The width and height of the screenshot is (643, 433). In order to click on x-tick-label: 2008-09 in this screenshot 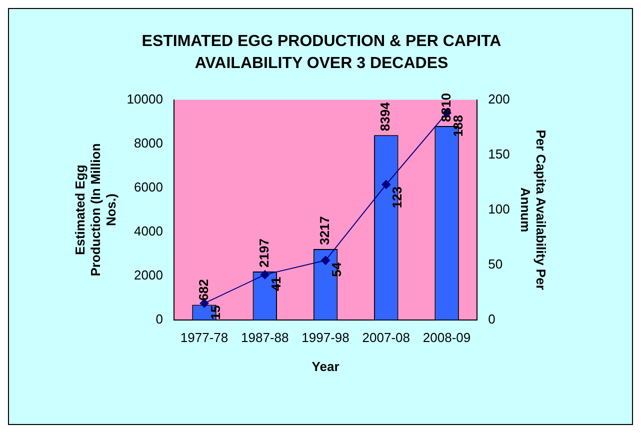, I will do `click(446, 338)`.